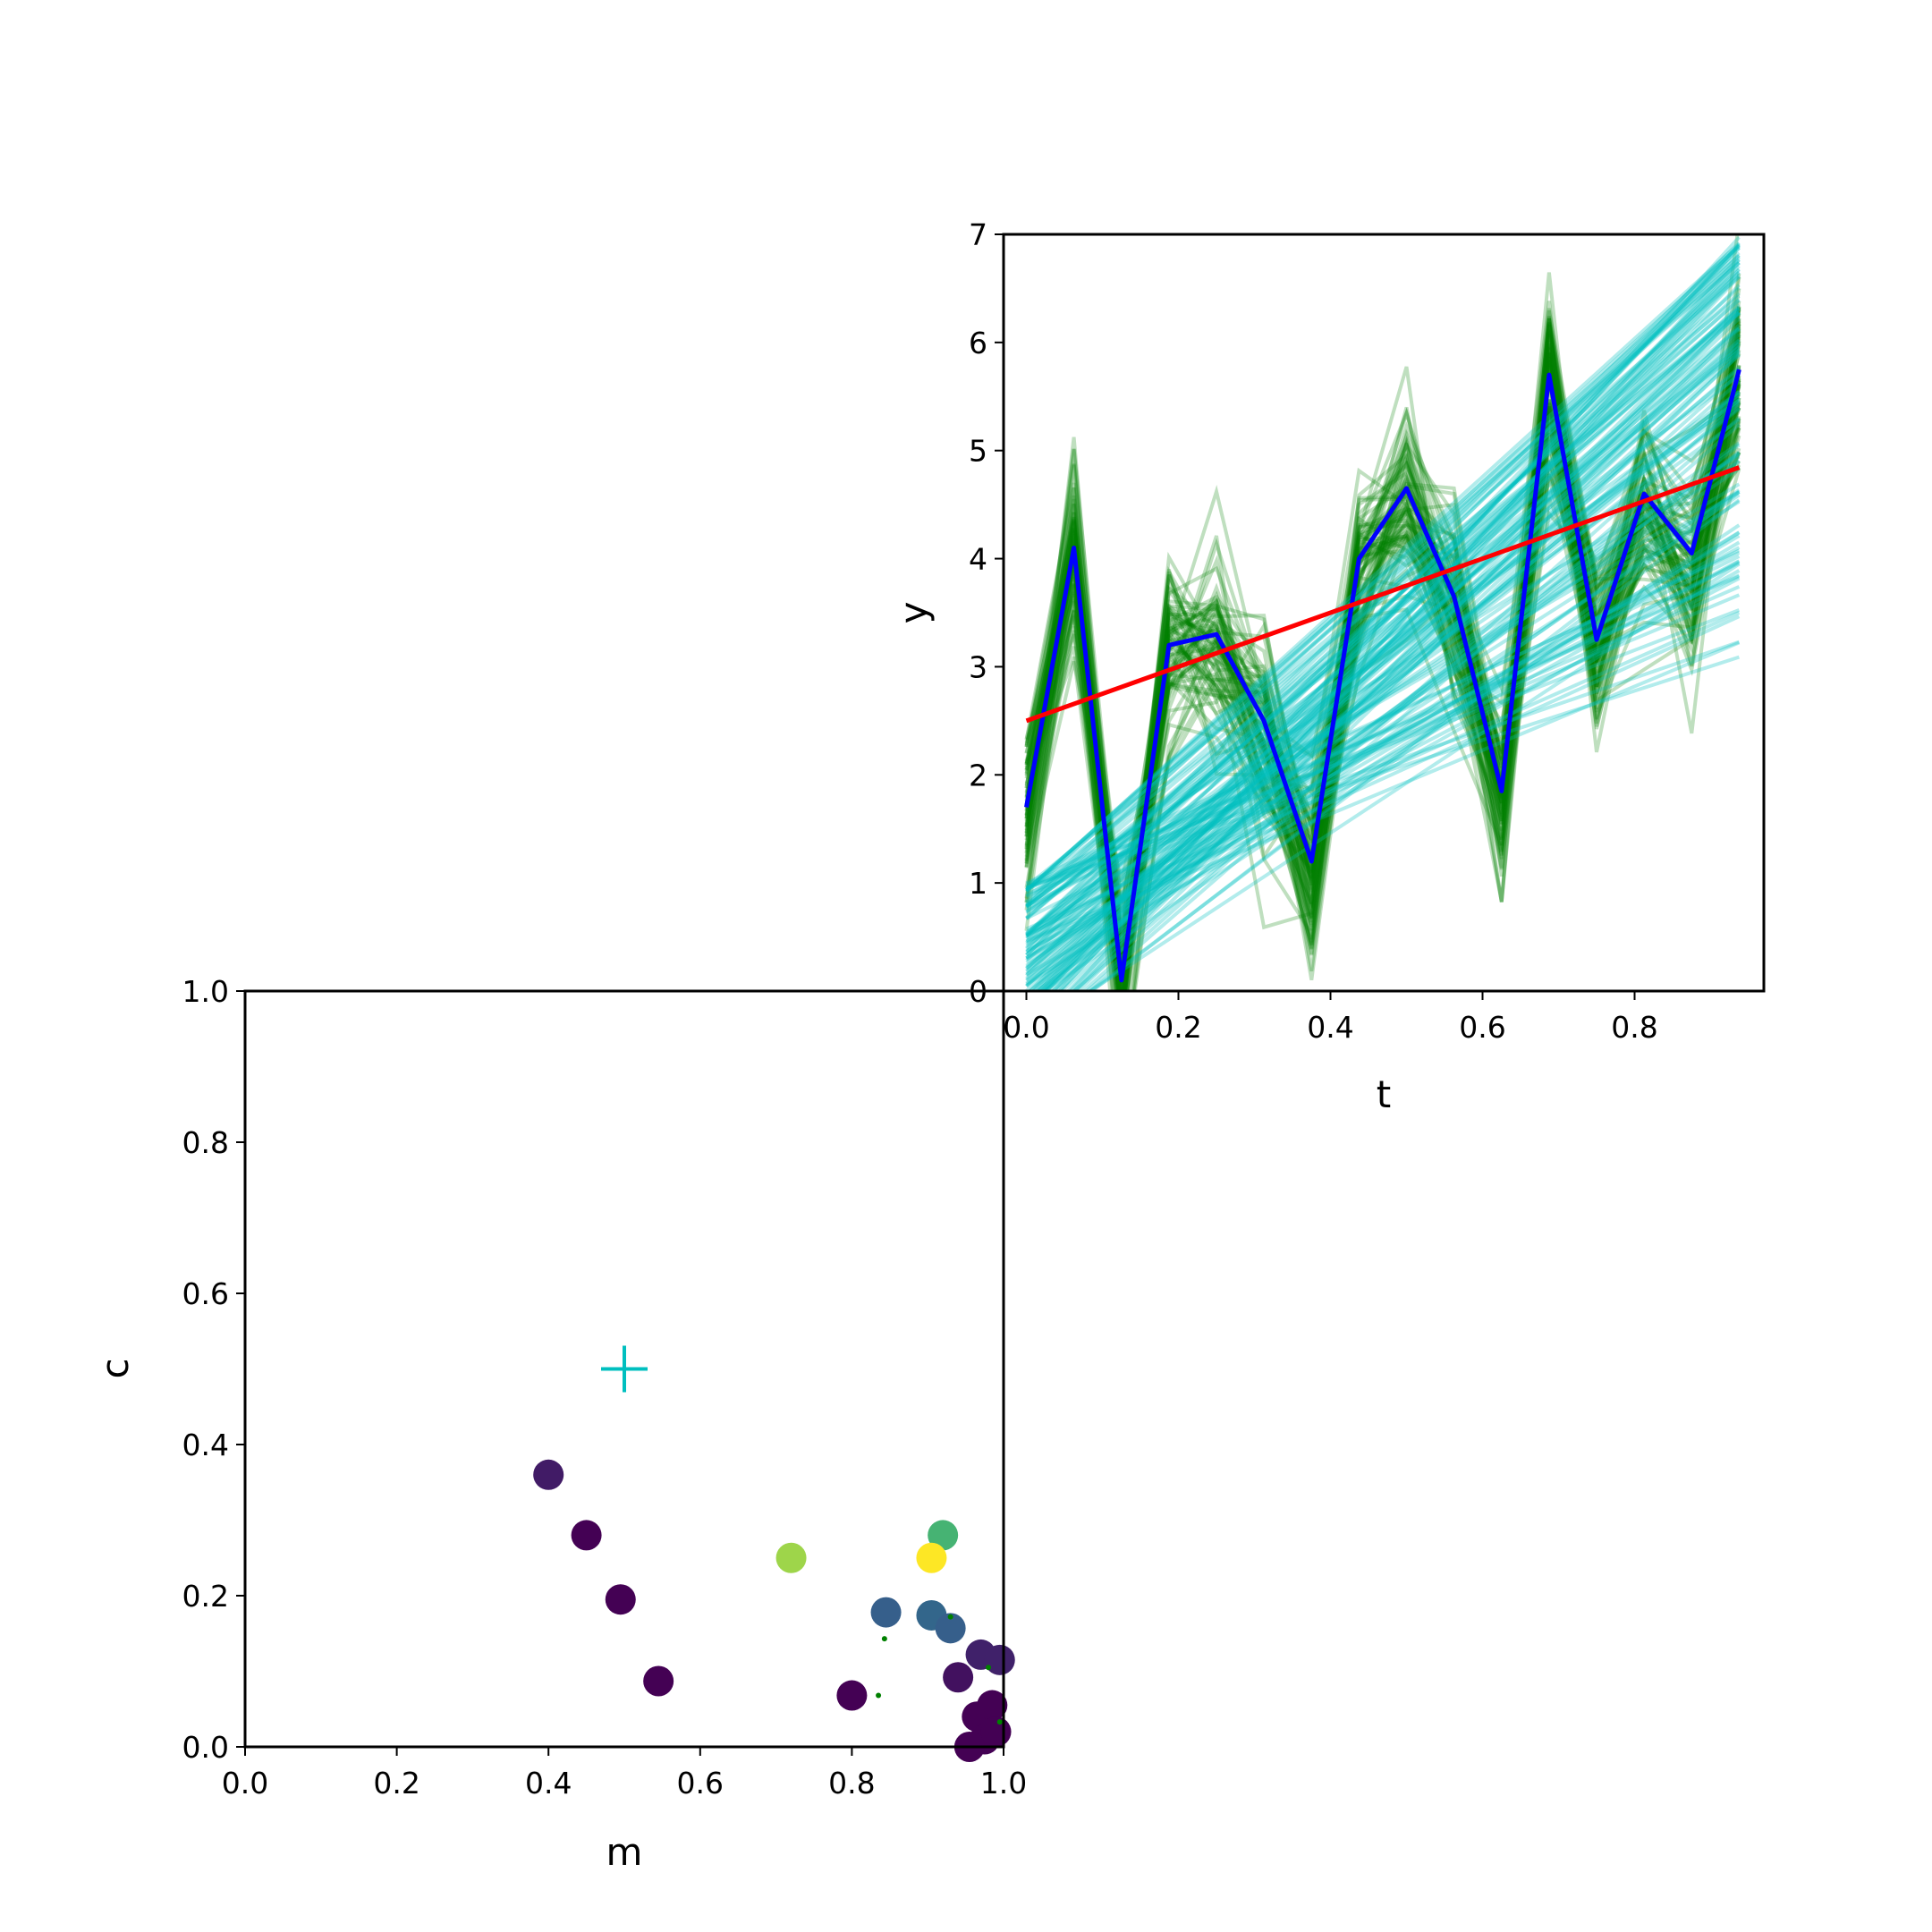 This screenshot has height=1932, width=1932. Describe the element at coordinates (624, 1369) in the screenshot. I see `true-parameter-marker` at that location.